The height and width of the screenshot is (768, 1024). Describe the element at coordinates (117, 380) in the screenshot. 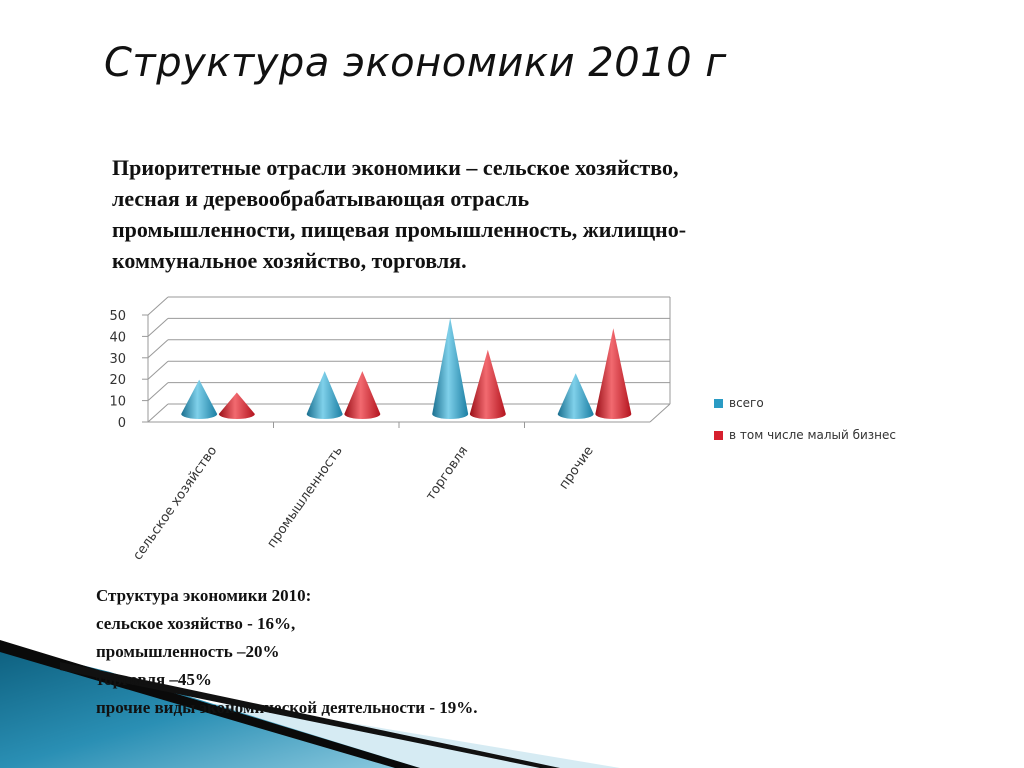

I see `y-tick-label: 20` at that location.